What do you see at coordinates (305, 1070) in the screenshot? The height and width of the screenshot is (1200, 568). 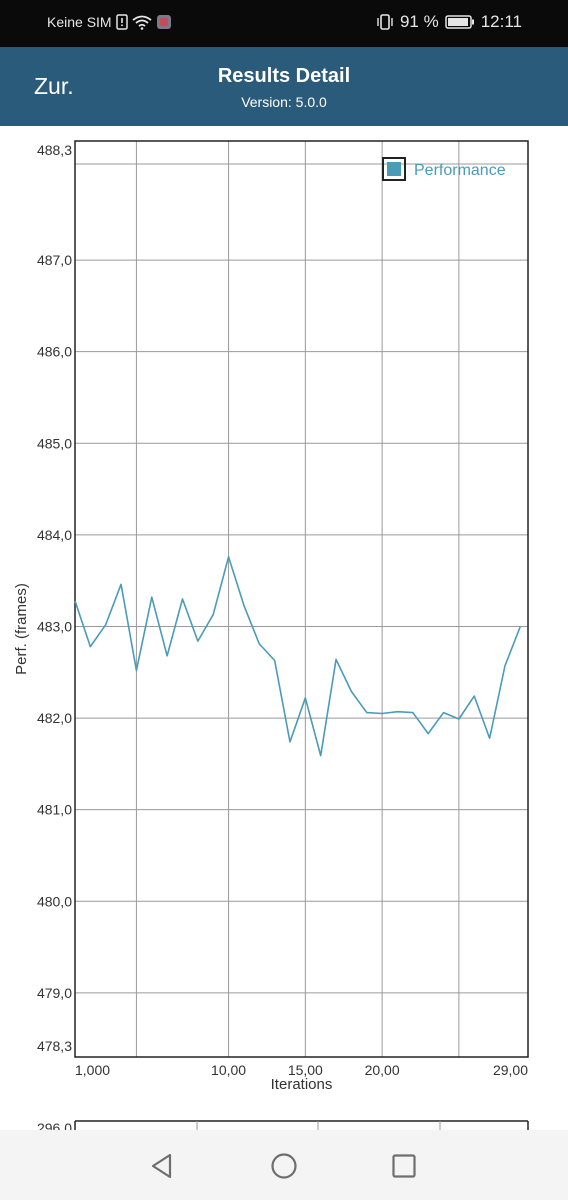 I see `x-tick-label: 15,00` at bounding box center [305, 1070].